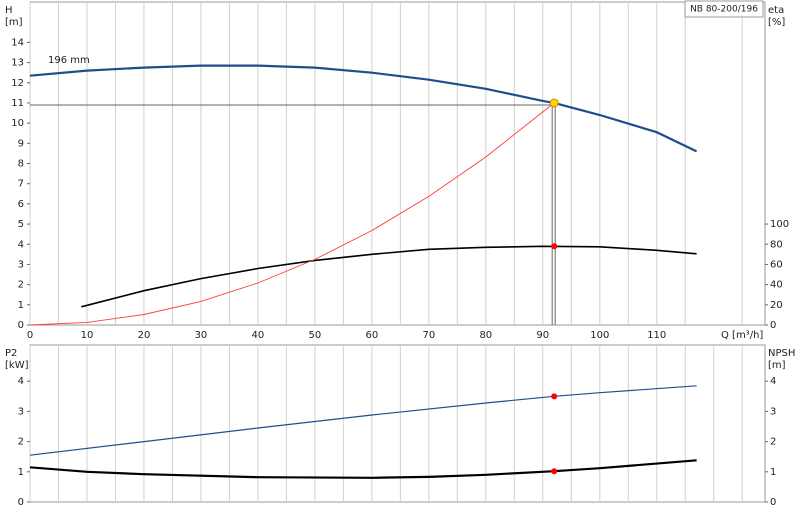  I want to click on y2-tick-label: 100, so click(779, 224).